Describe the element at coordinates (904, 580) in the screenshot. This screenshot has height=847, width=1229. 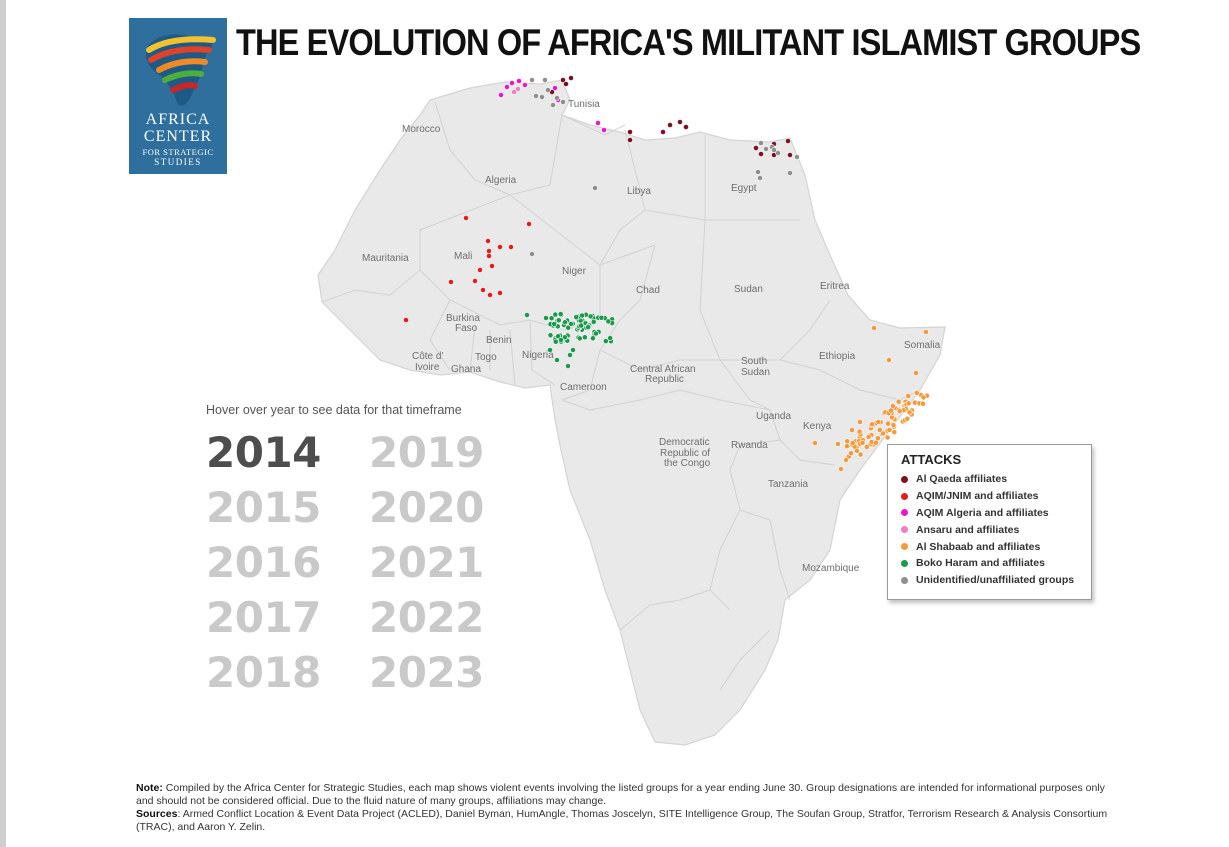
I see `legend-swatch-unidentified` at that location.